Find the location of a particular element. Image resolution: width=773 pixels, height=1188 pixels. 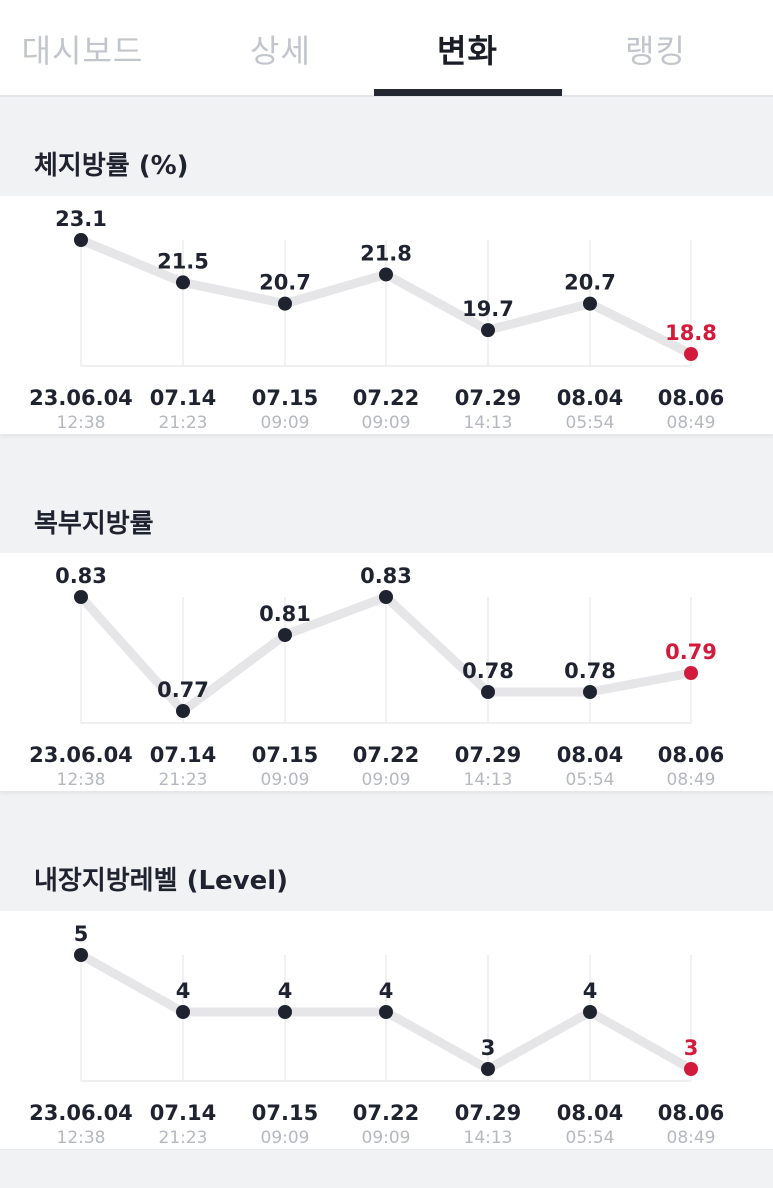

data-label: 21.5 is located at coordinates (183, 261).